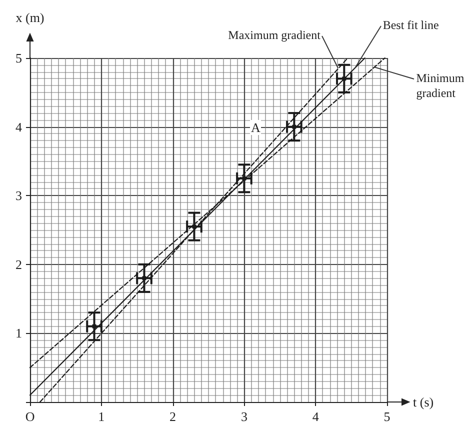  What do you see at coordinates (273, 36) in the screenshot?
I see `text: Maximum gradient` at bounding box center [273, 36].